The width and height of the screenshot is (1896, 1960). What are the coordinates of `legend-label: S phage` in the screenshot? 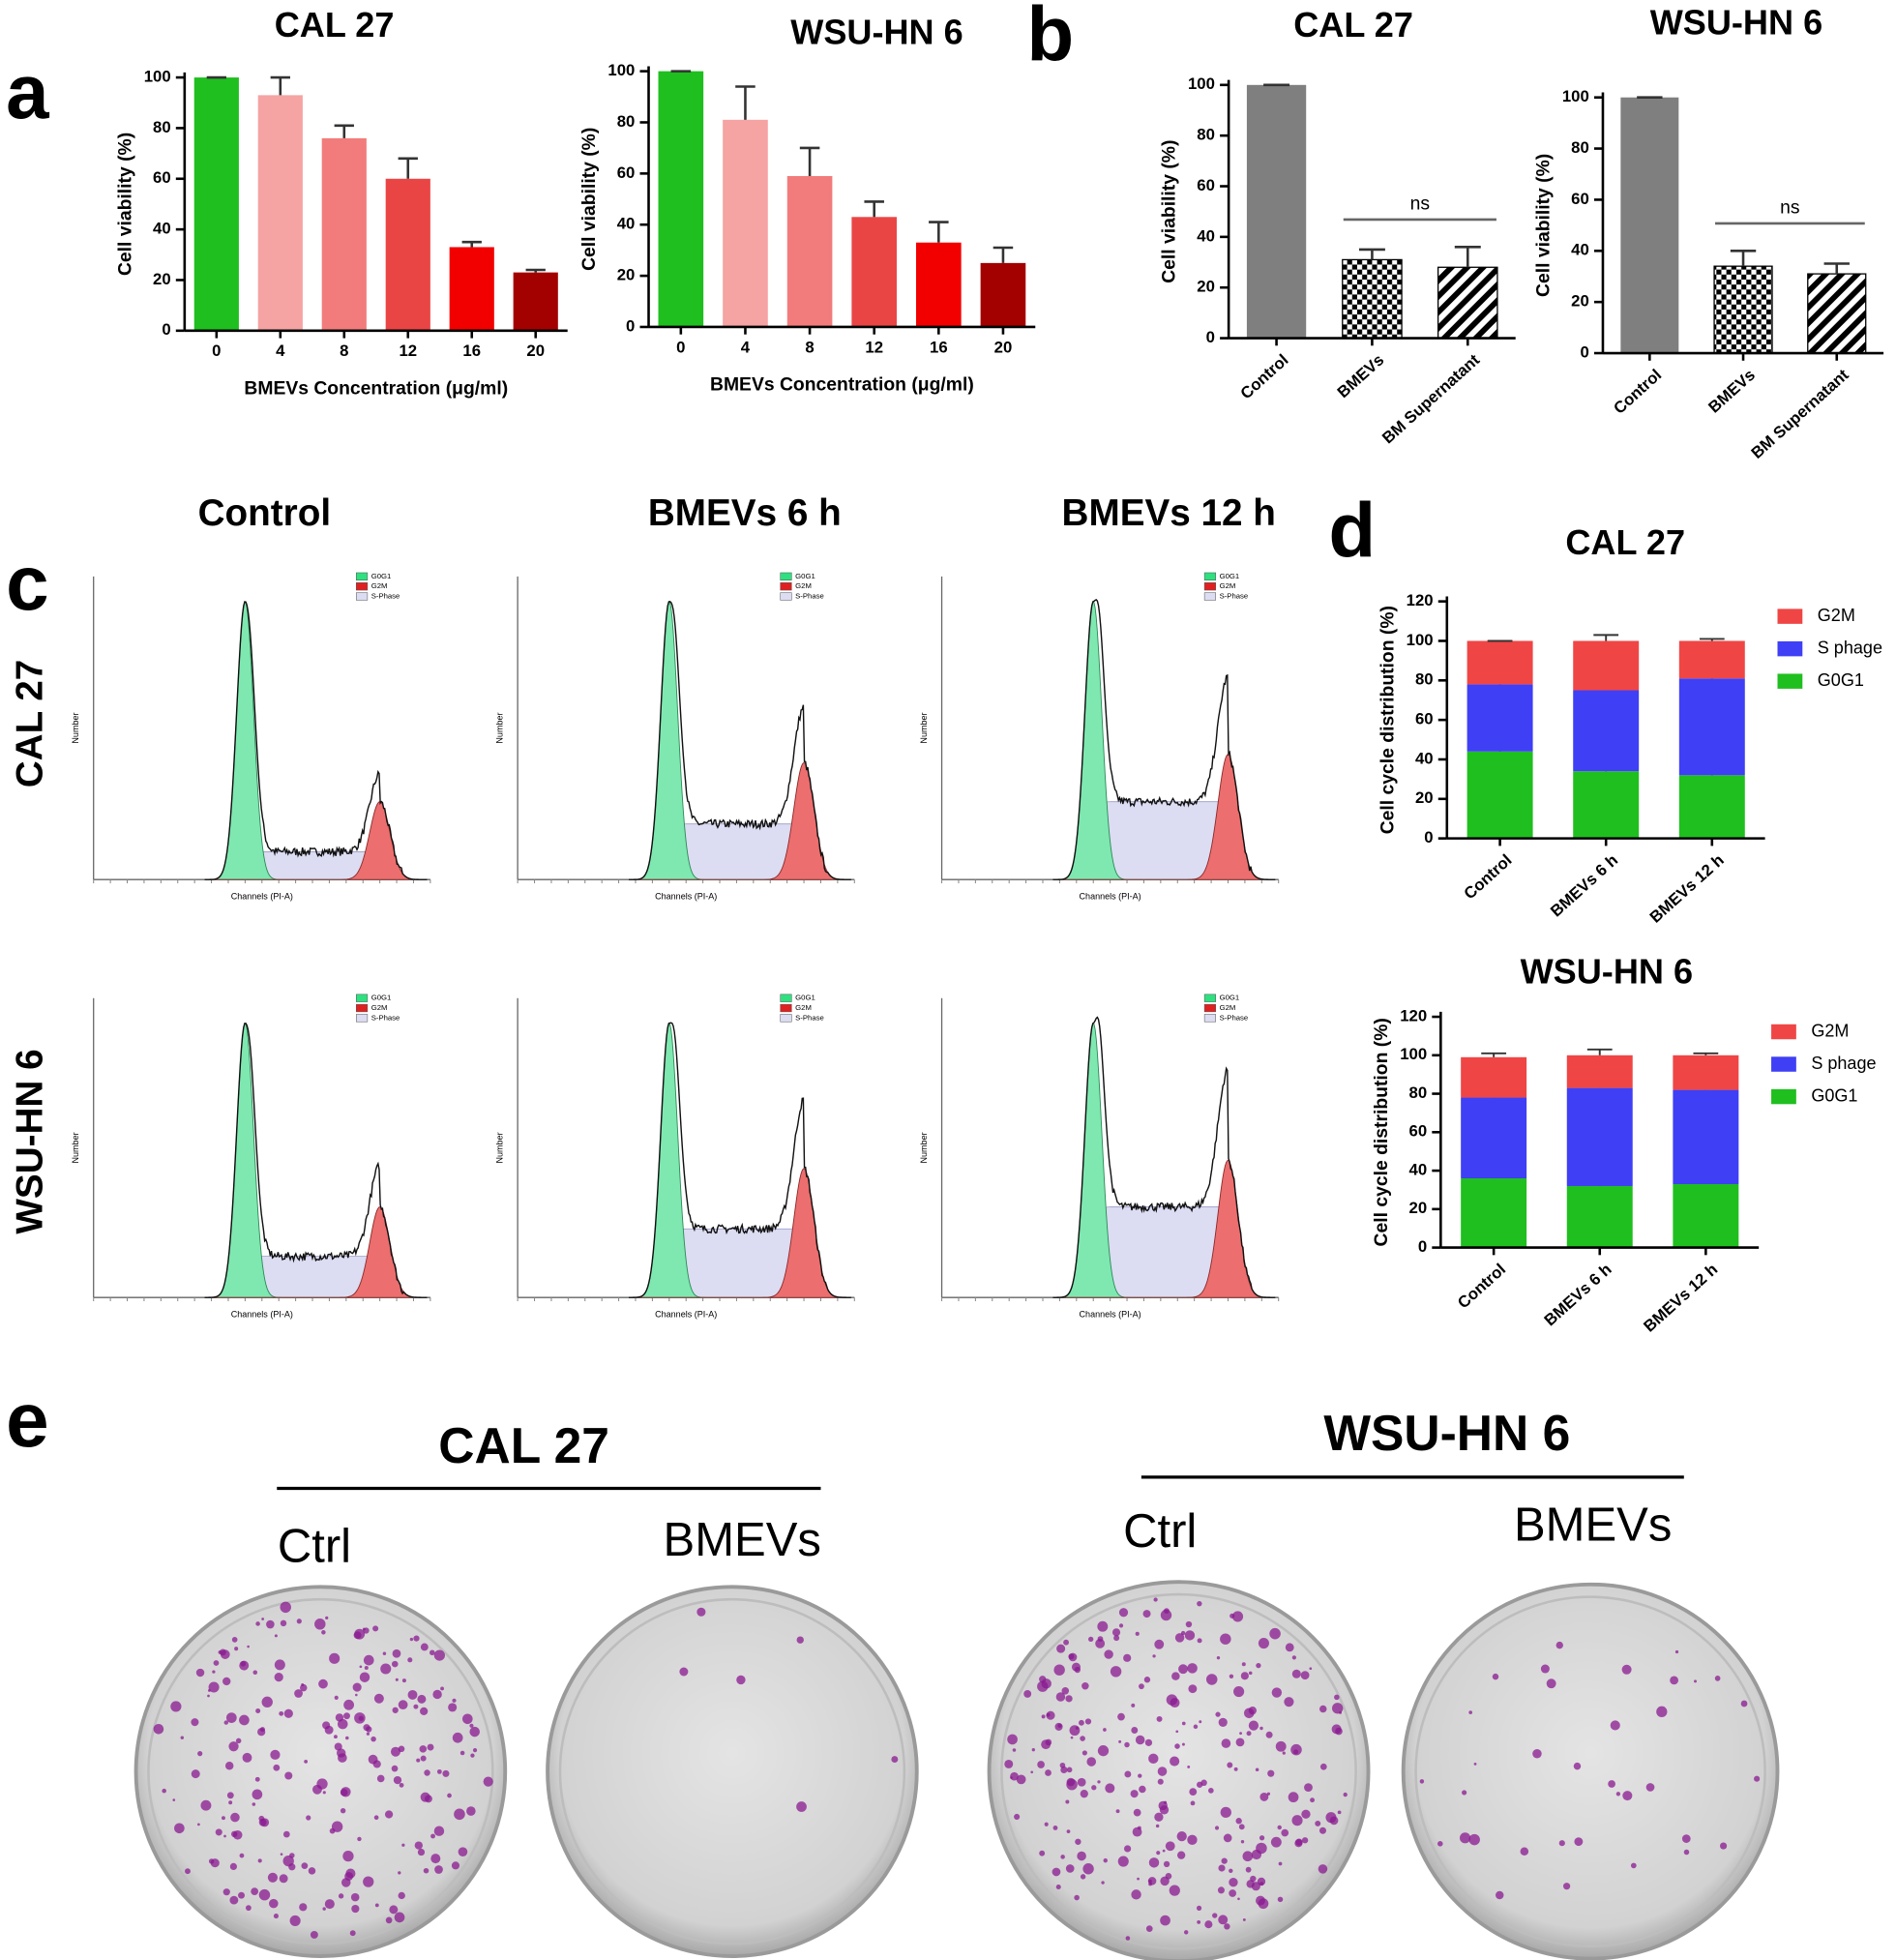 It's located at (1844, 1064).